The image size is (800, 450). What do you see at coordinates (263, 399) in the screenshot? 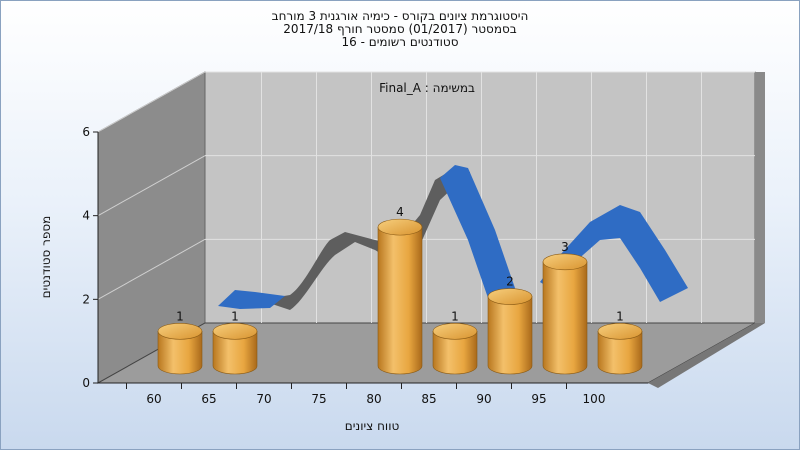
I see `x-tick-label: 70` at bounding box center [263, 399].